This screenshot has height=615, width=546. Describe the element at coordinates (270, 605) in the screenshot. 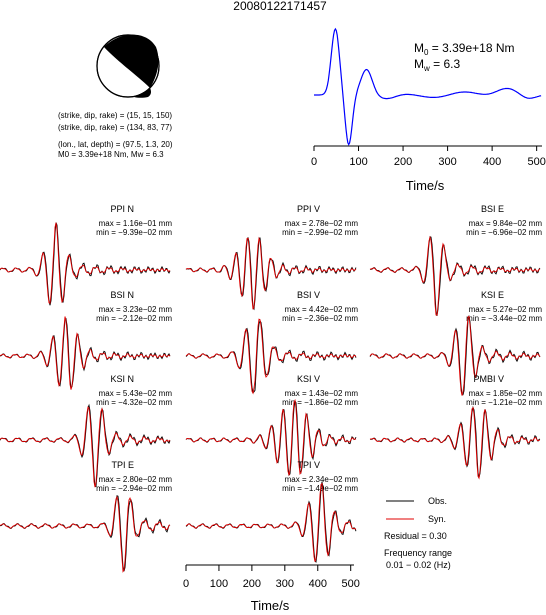

I see `waveform-xlabel: Time/s` at that location.